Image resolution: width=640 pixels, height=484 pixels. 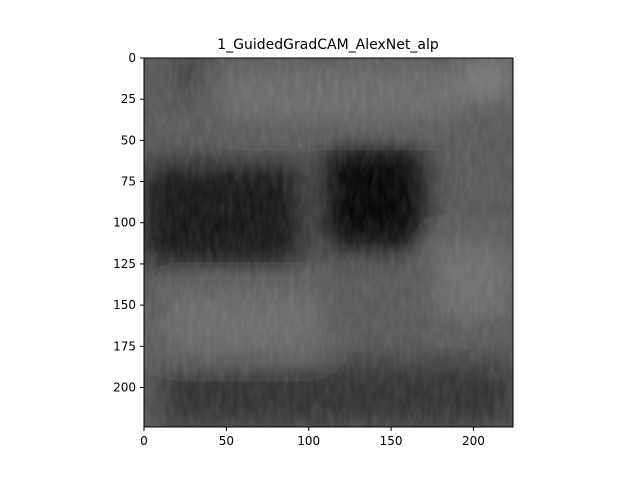 I want to click on y-axis: 0 25 50 75 100 125 150 175 200, so click(x=128, y=222).